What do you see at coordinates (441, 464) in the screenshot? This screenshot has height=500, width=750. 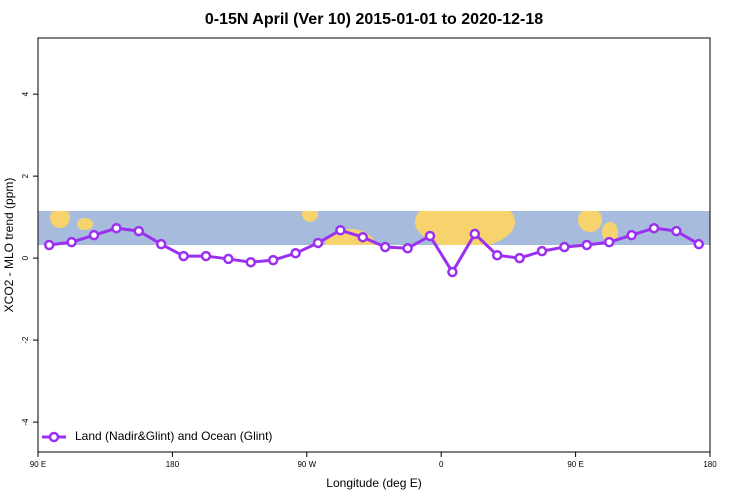 I see `x-tick-label: 0` at bounding box center [441, 464].